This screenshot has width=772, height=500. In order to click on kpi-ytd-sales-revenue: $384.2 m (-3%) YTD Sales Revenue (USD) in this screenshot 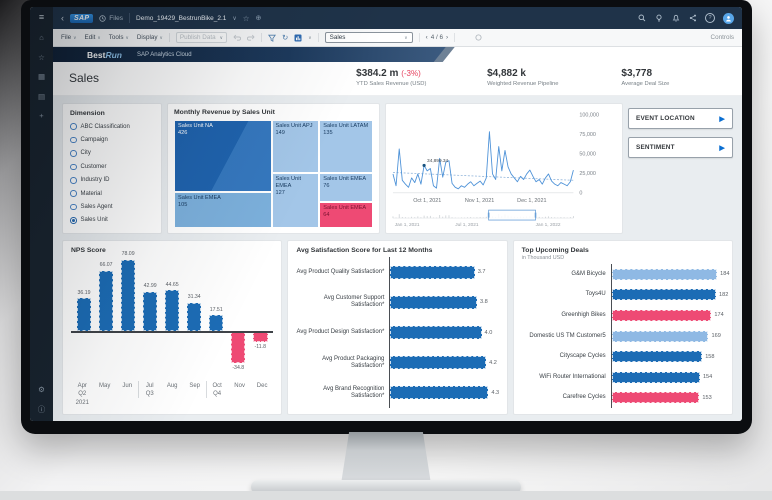, I will do `click(391, 77)`.